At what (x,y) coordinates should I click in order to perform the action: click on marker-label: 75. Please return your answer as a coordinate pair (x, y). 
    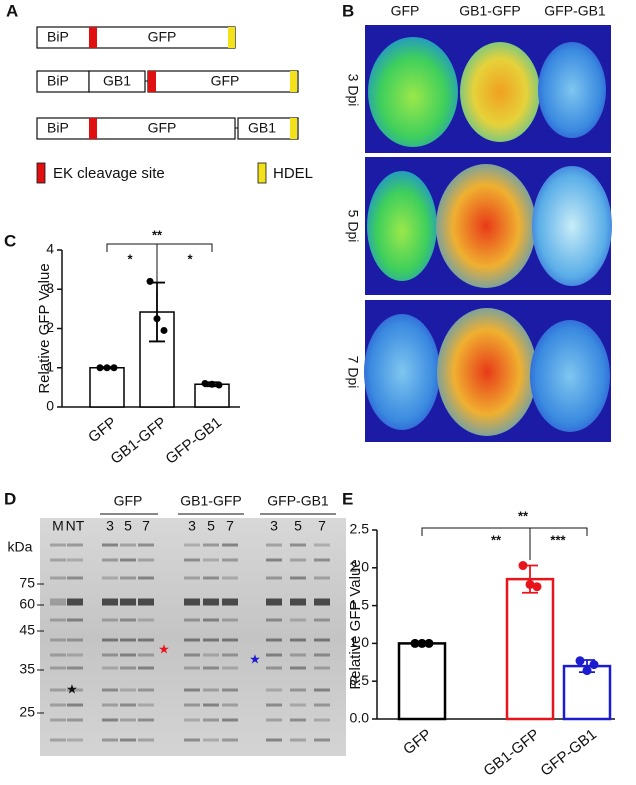
    Looking at the image, I should click on (27, 583).